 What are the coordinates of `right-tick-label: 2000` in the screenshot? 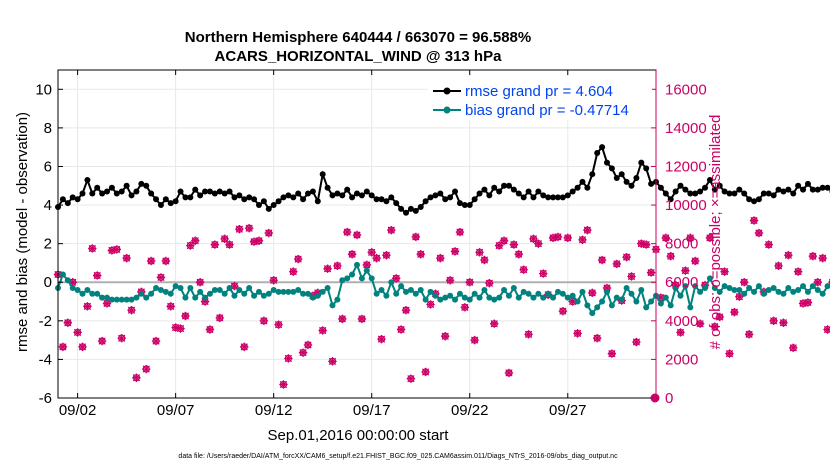 It's located at (681, 359).